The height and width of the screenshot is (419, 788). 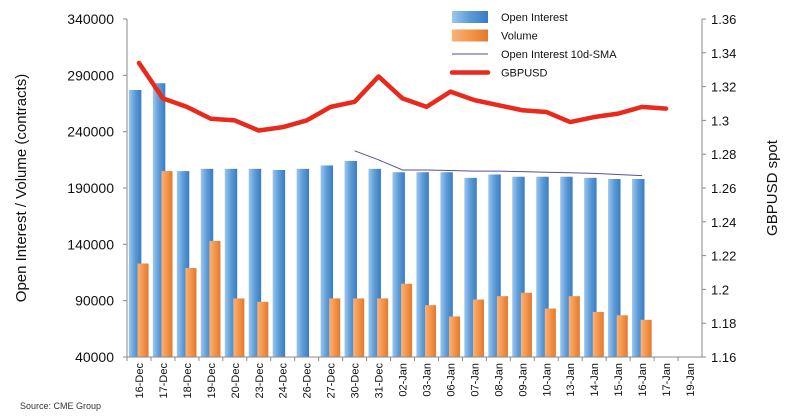 What do you see at coordinates (772, 187) in the screenshot?
I see `right-axis-title: GBPUSD spot` at bounding box center [772, 187].